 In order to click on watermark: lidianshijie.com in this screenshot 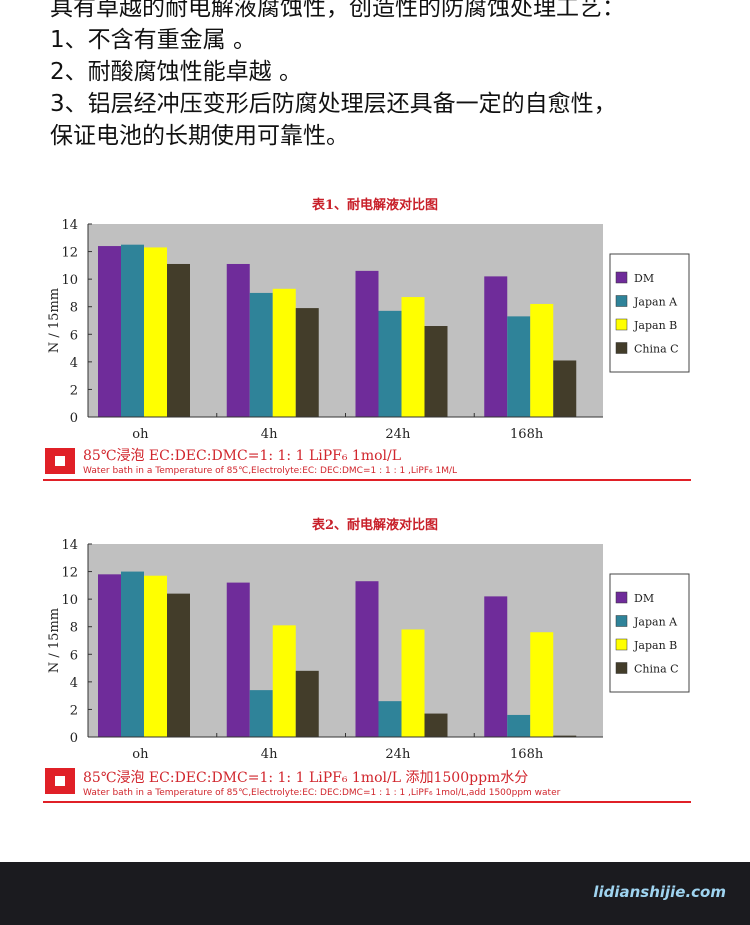, I will do `click(659, 892)`.